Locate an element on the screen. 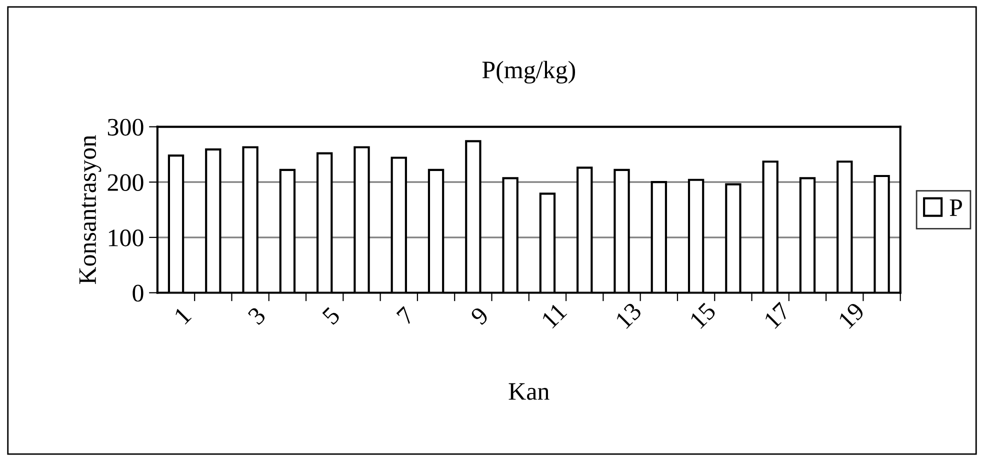 The image size is (984, 461). x-tick-label: 3 is located at coordinates (256, 316).